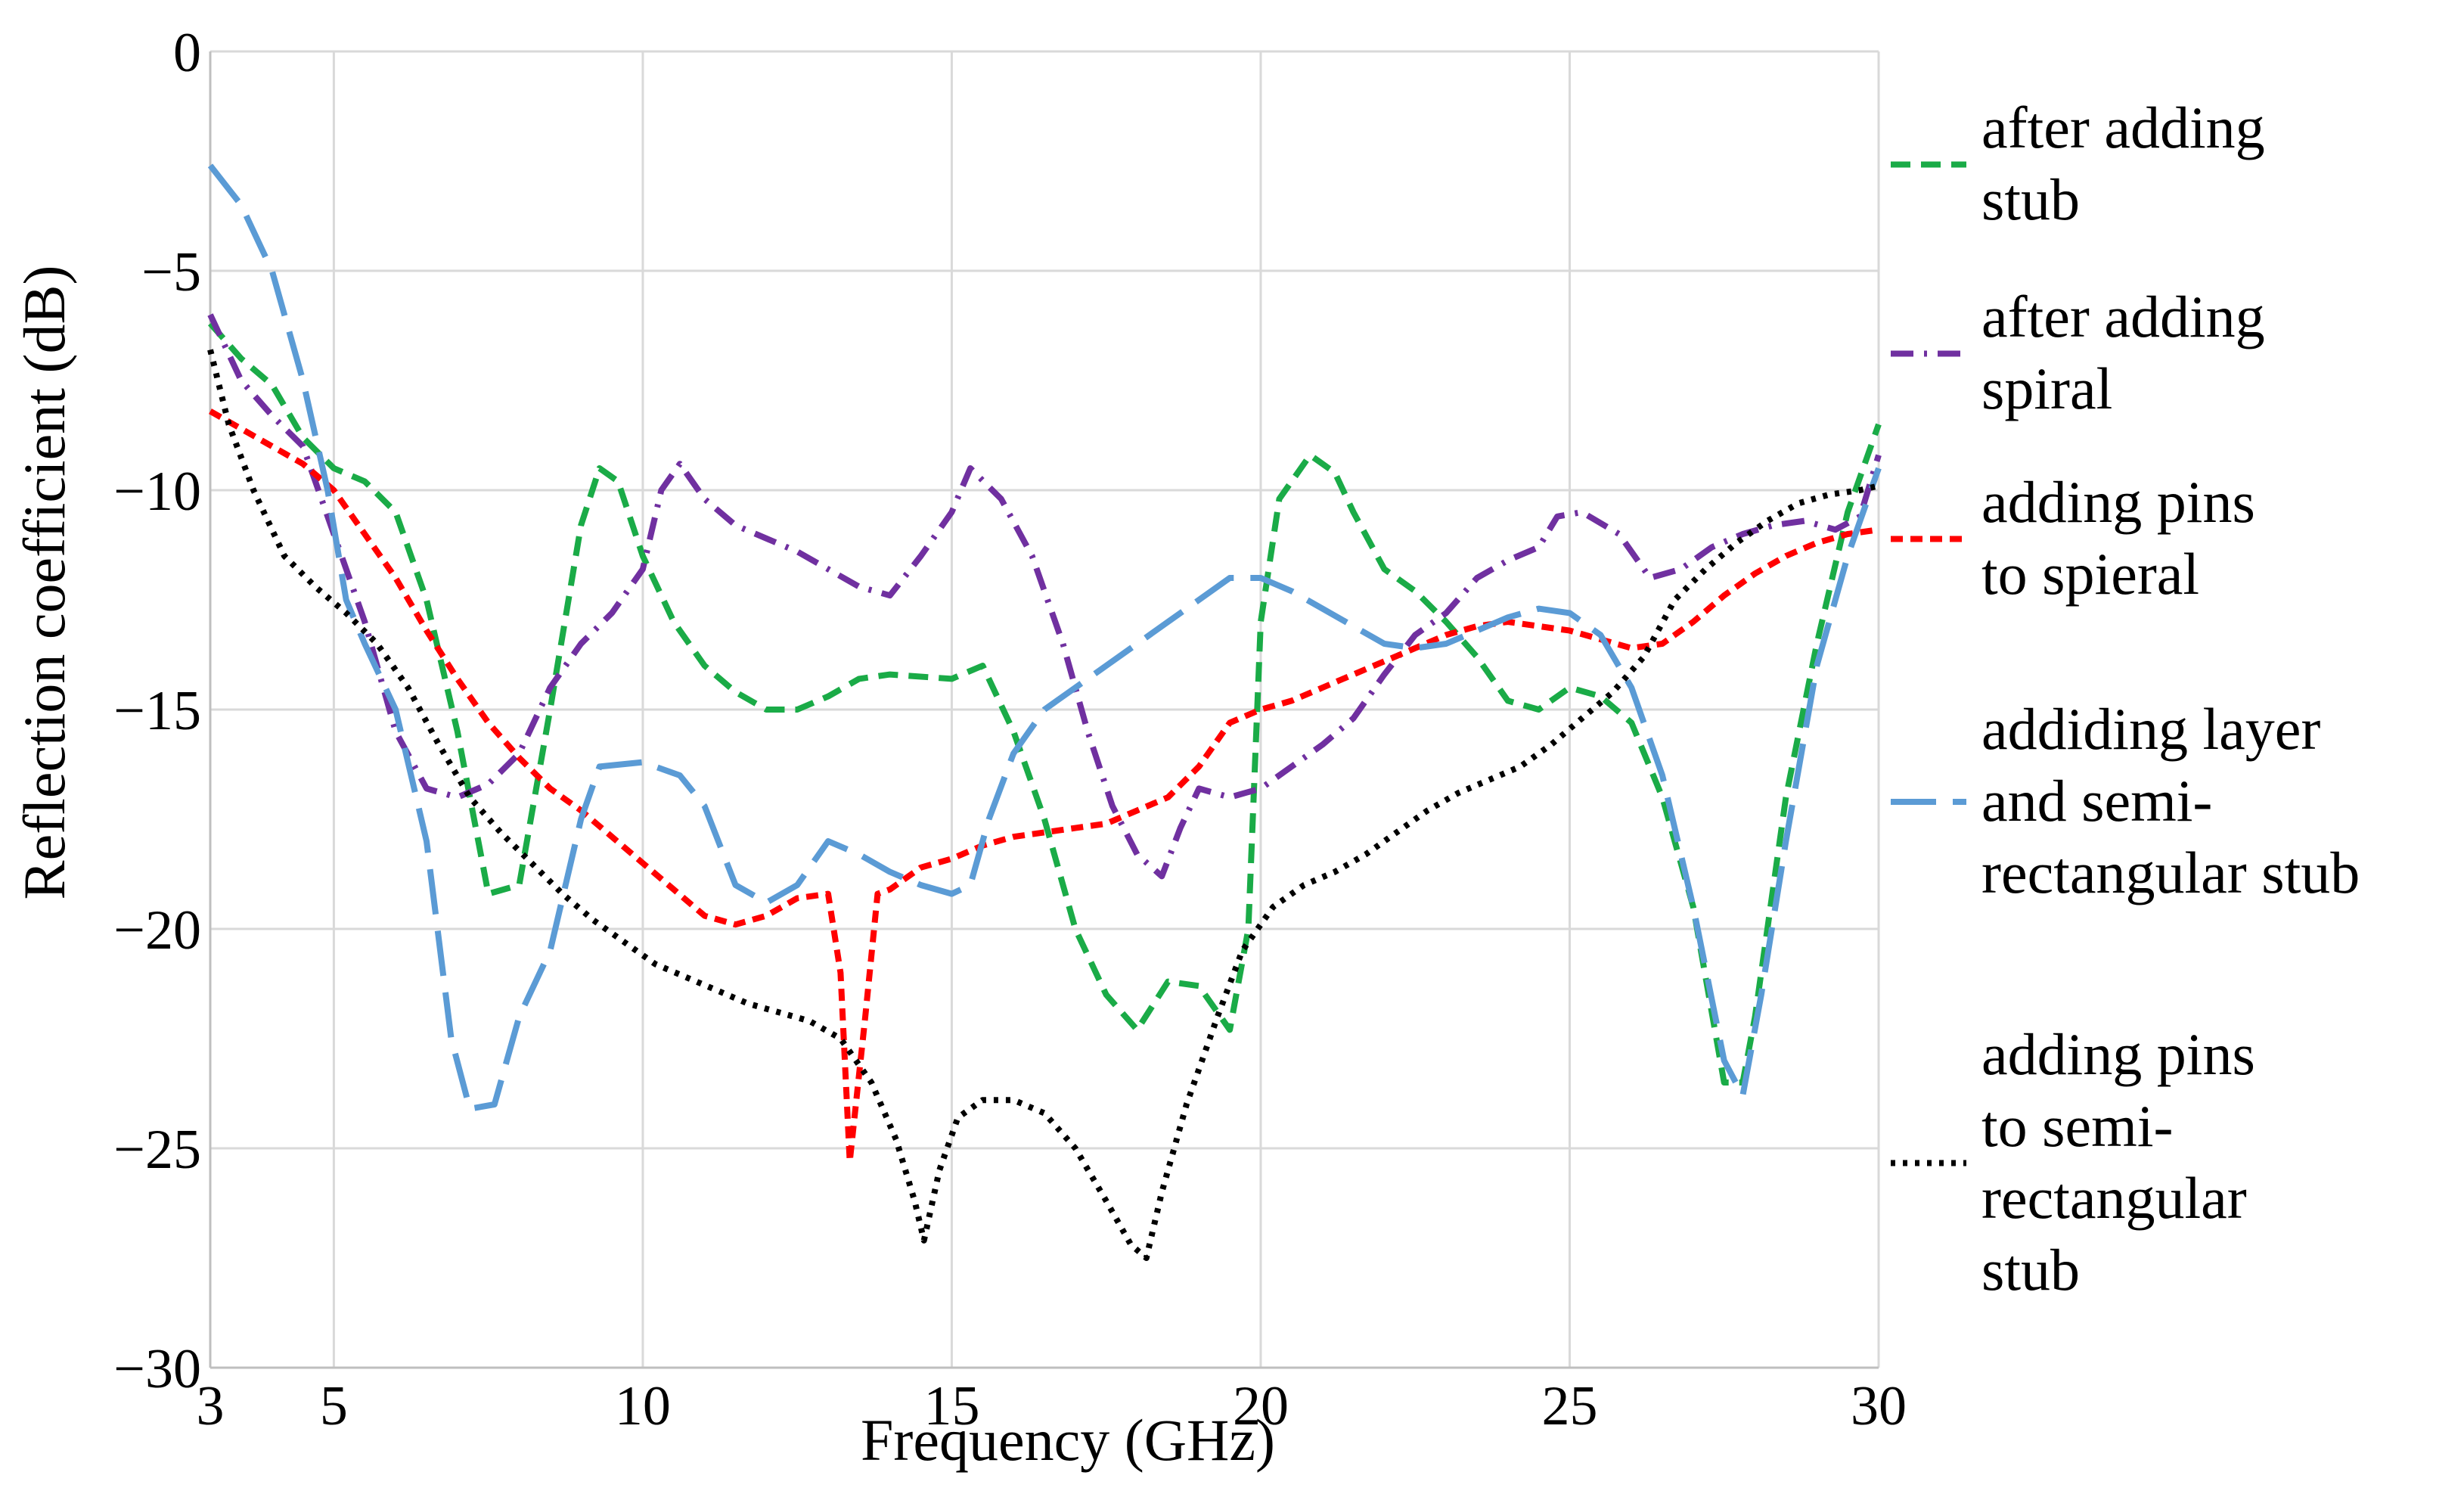 The height and width of the screenshot is (1494, 2464). Describe the element at coordinates (2123, 316) in the screenshot. I see `legend-label-2-line-1: after adding` at that location.